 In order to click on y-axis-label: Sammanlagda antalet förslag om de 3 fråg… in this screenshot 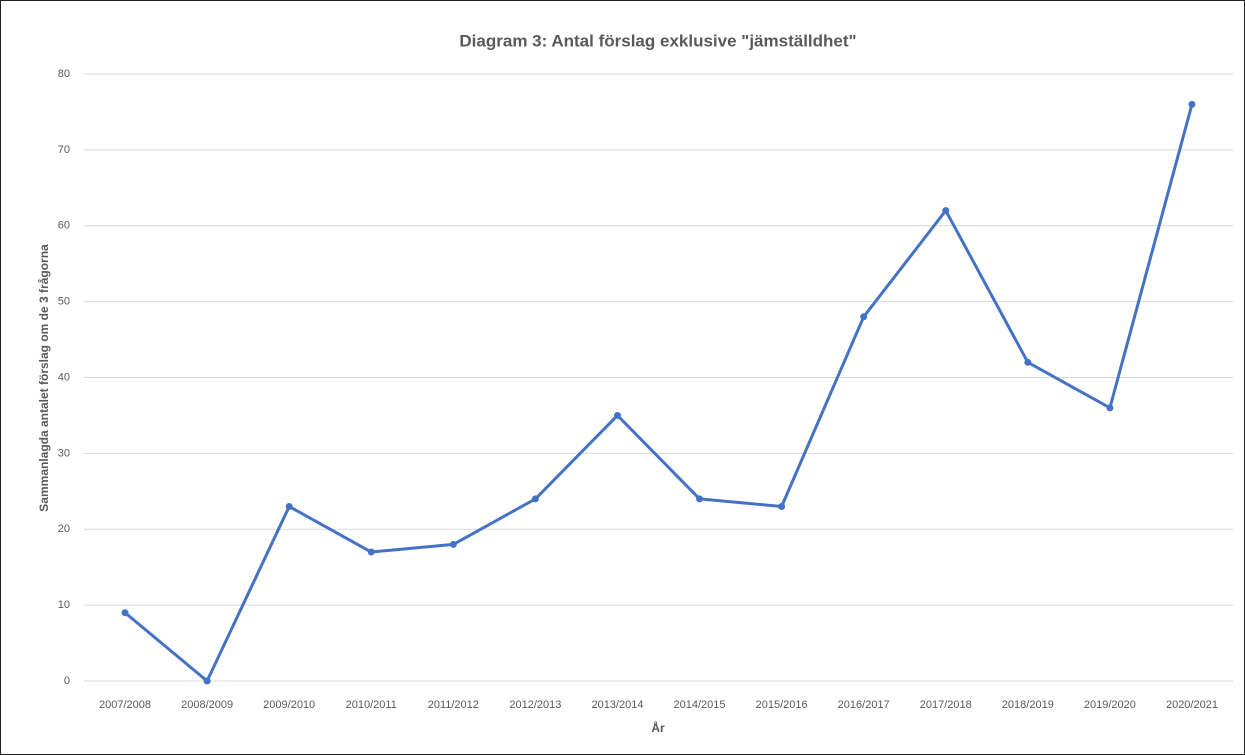, I will do `click(44, 378)`.